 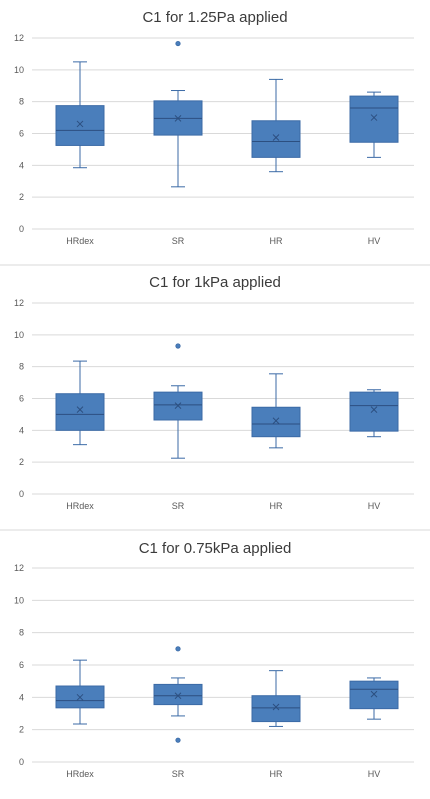 What do you see at coordinates (214, 17) in the screenshot?
I see `chart-title: C1 for 1.25Pa applied` at bounding box center [214, 17].